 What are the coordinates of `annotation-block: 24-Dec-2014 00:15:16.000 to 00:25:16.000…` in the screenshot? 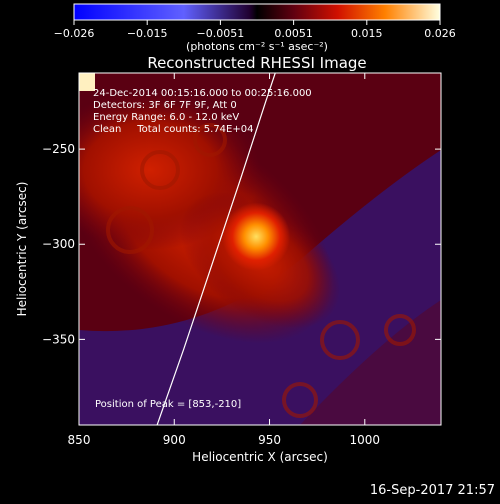 It's located at (202, 111).